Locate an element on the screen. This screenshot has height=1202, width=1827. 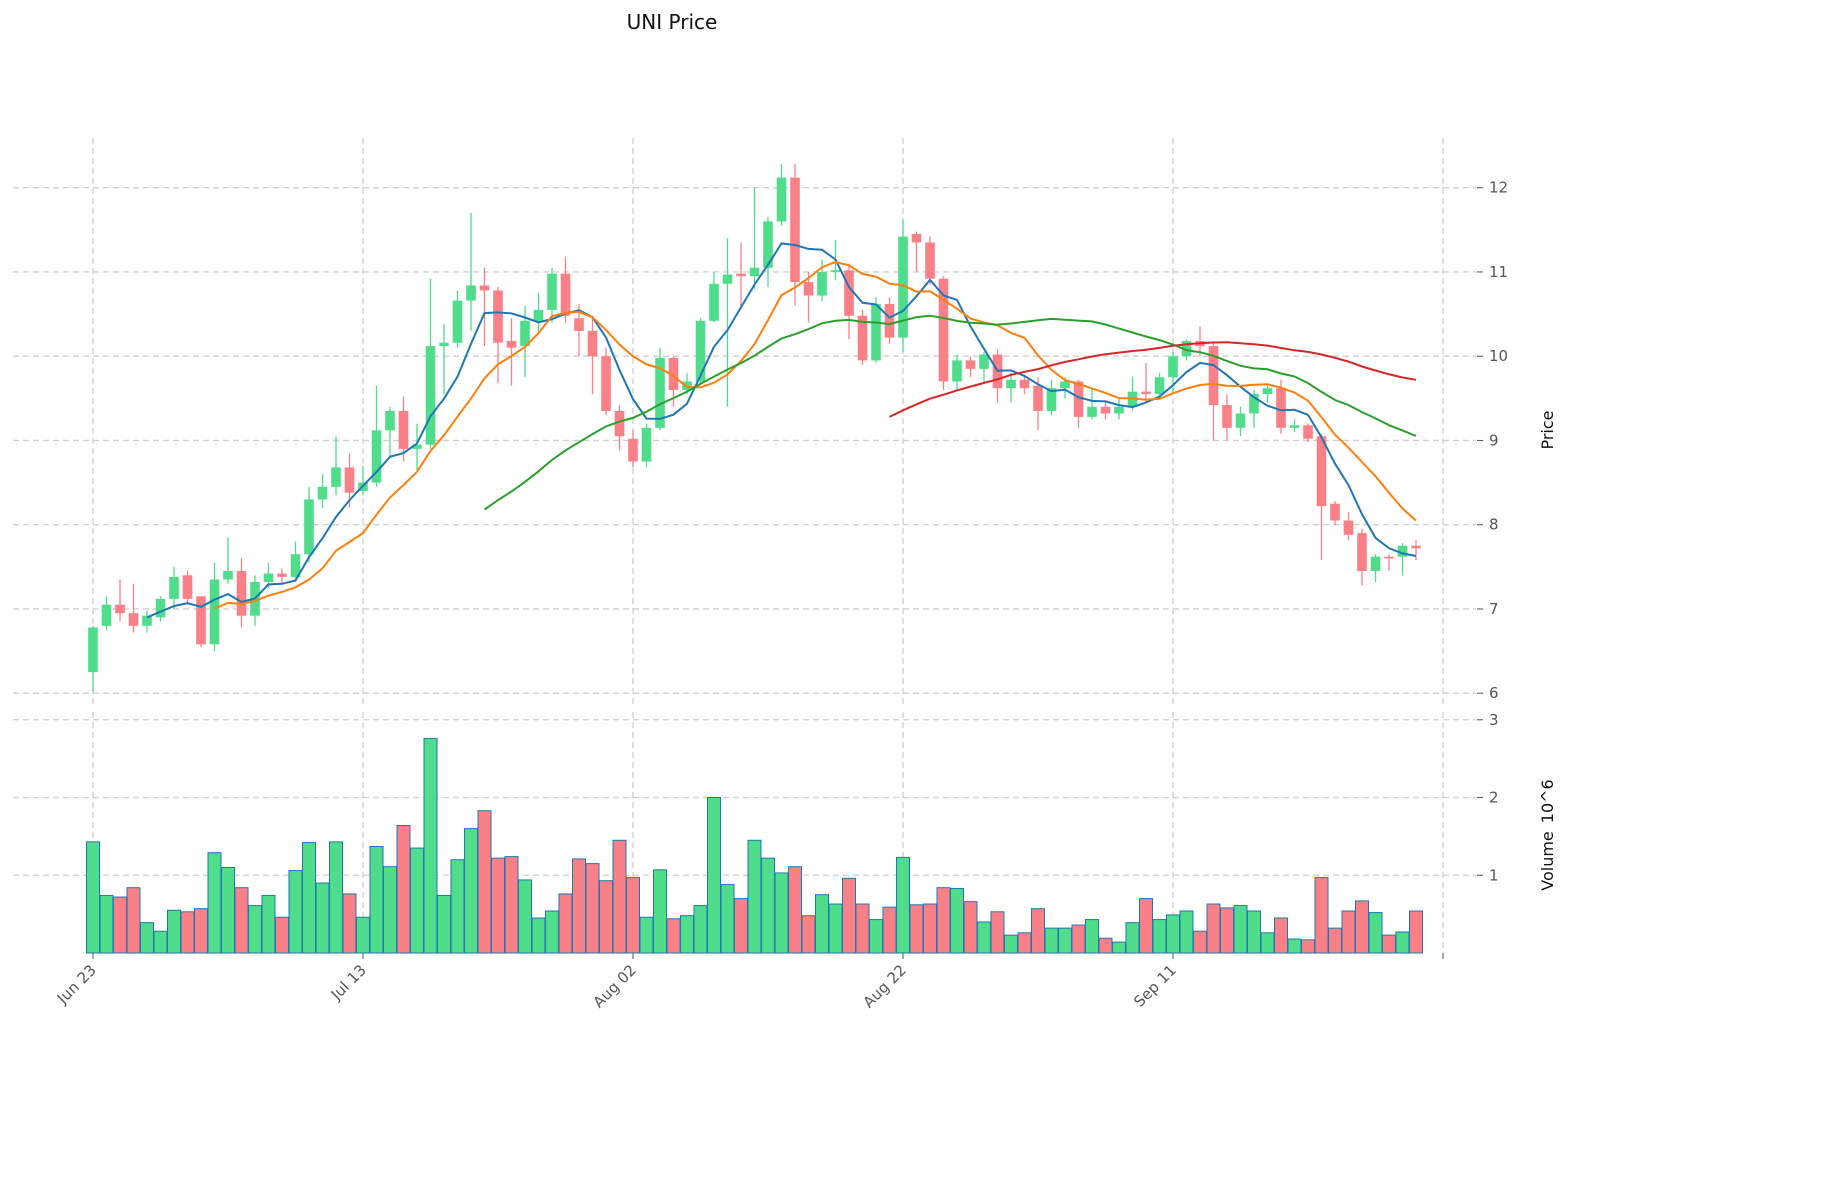
volume-tick-label: 2 is located at coordinates (1494, 798).